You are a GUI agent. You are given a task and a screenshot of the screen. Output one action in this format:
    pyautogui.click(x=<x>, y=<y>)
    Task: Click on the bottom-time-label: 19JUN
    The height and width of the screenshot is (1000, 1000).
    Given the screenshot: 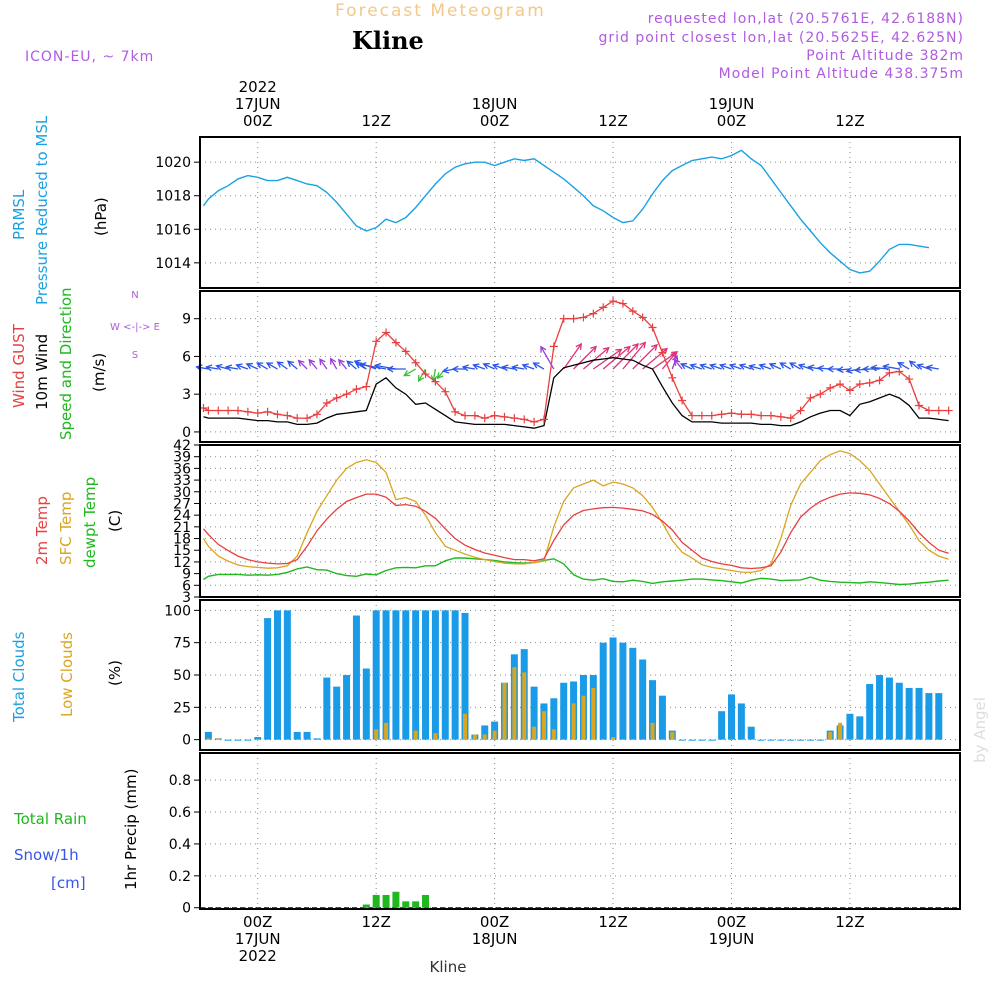 What is the action you would take?
    pyautogui.click(x=732, y=939)
    